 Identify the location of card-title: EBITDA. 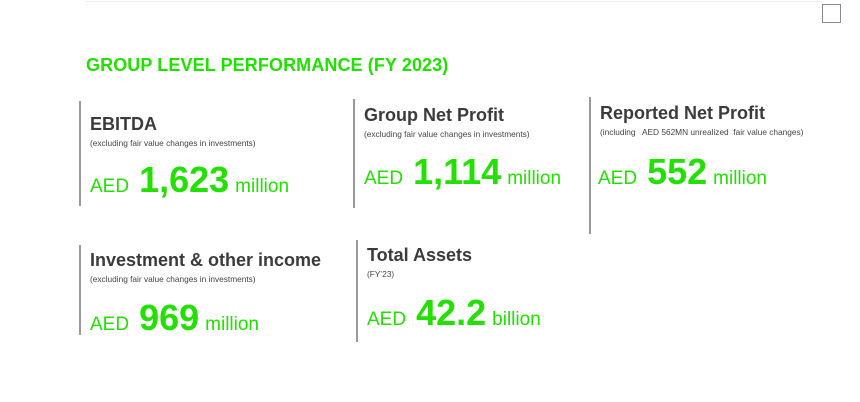
(123, 124).